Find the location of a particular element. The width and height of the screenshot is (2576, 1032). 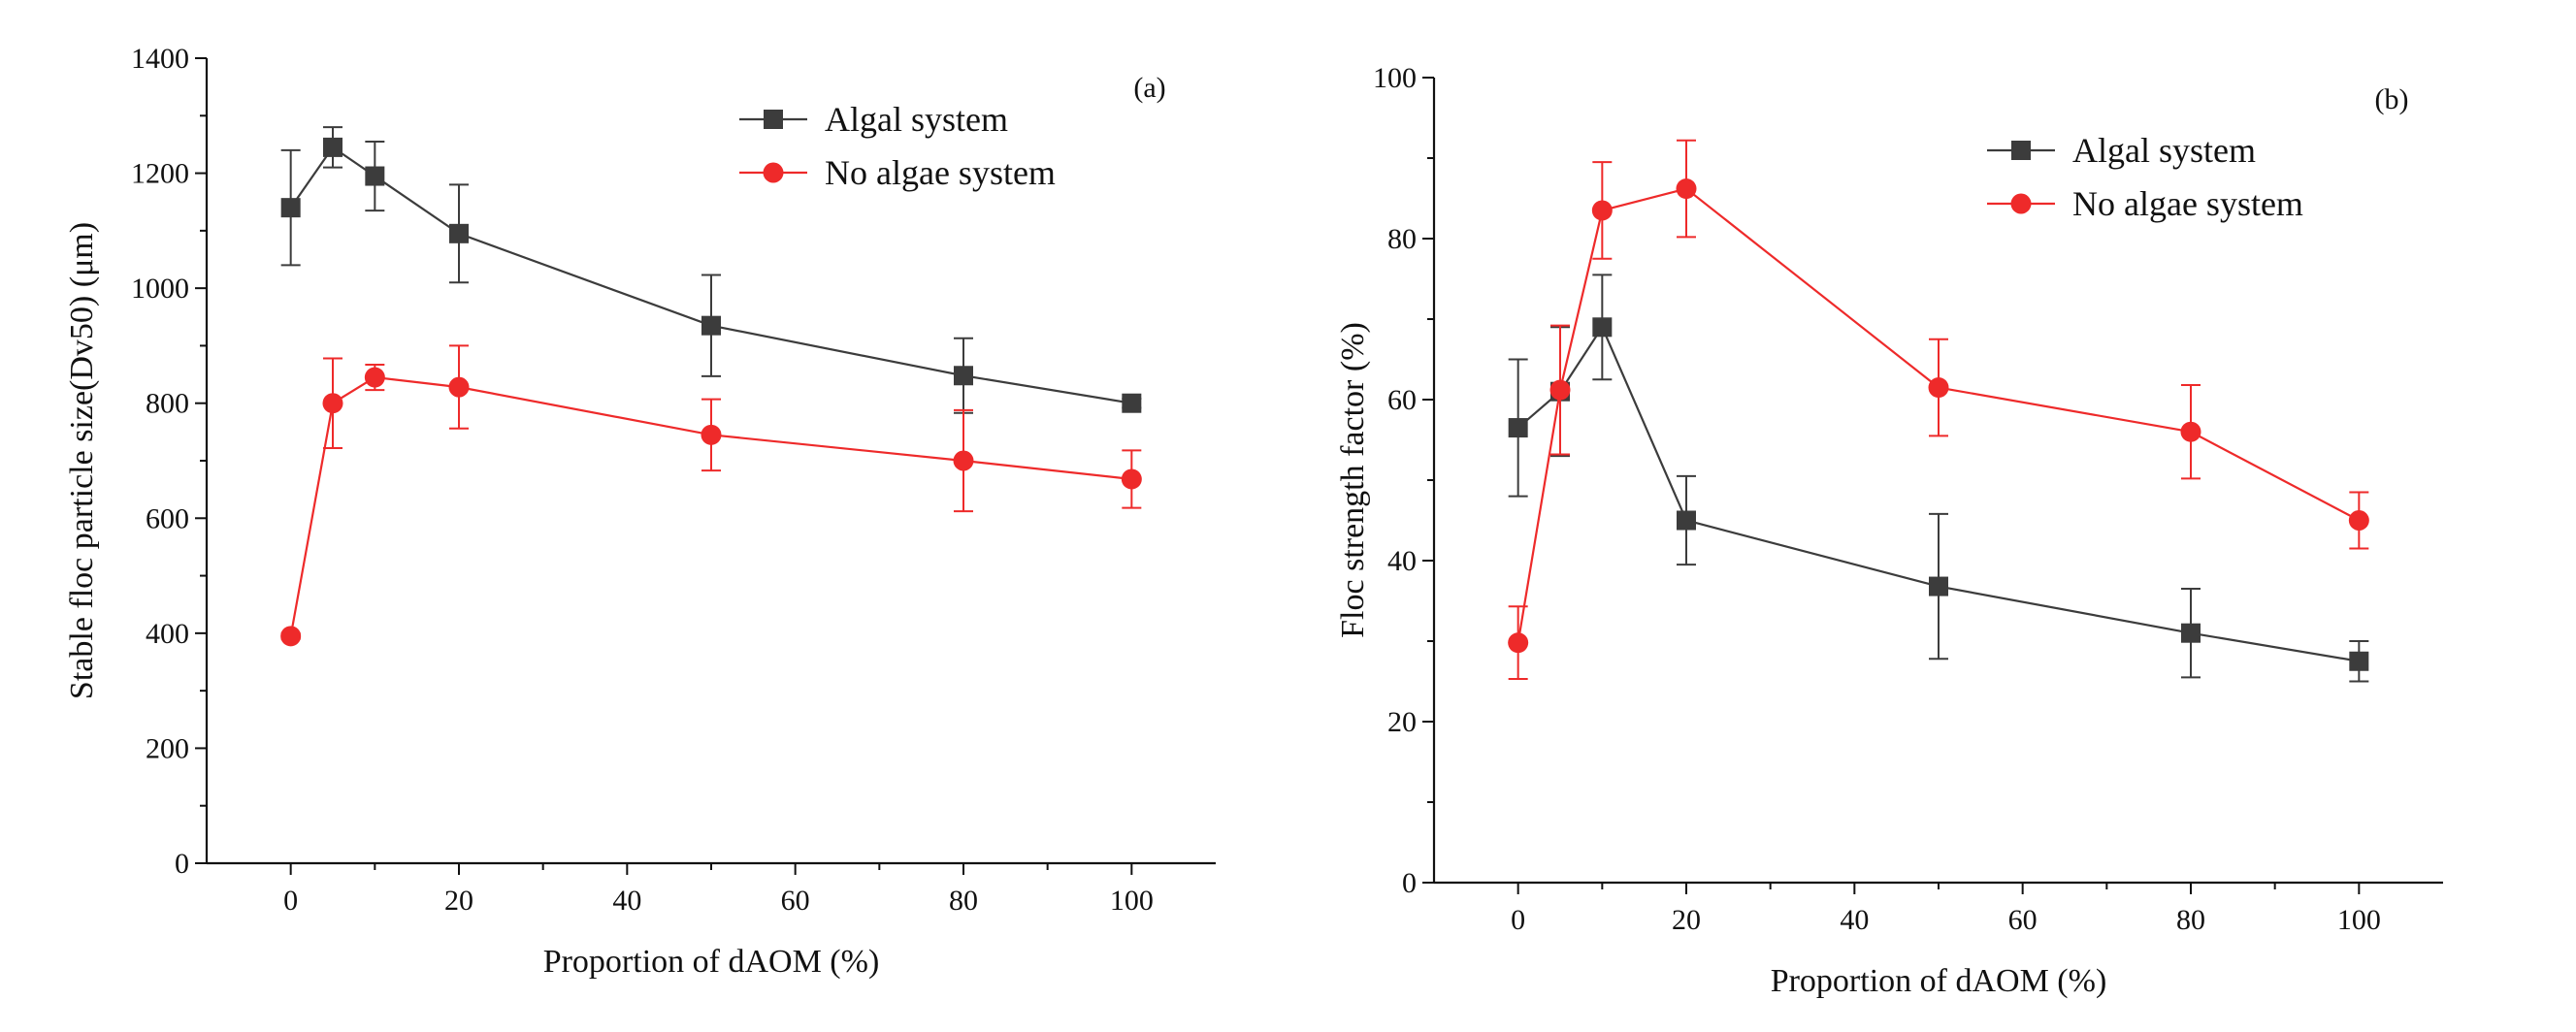

y-tick-label: 80 is located at coordinates (1402, 239).